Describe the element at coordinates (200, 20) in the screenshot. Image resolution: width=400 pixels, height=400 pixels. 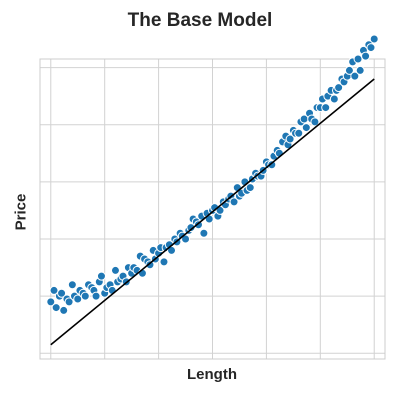
I see `chart-title: The Base Model` at that location.